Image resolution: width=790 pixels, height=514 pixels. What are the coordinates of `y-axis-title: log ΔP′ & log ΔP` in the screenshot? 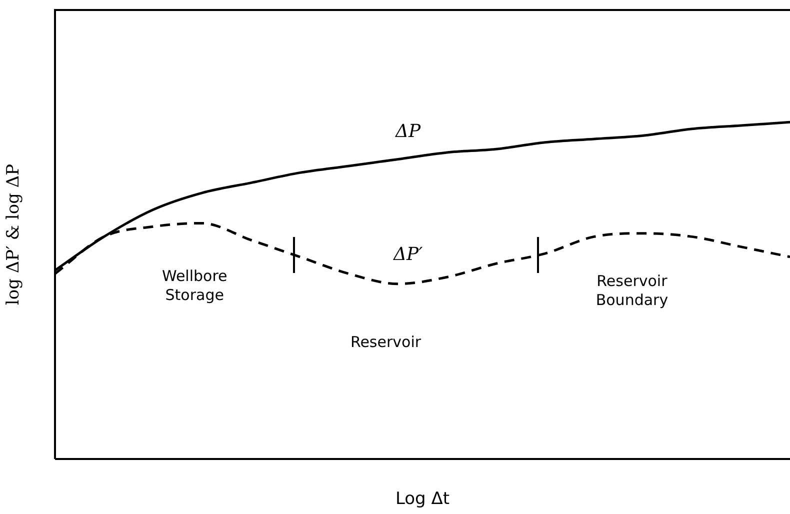 It's located at (14, 235).